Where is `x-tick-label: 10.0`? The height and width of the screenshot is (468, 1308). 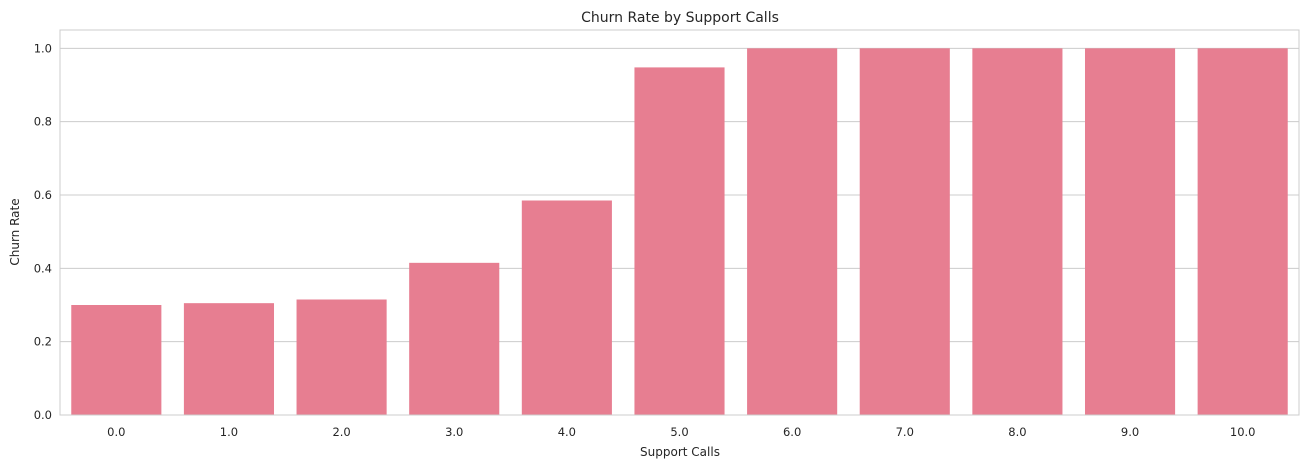 x-tick-label: 10.0 is located at coordinates (1243, 432).